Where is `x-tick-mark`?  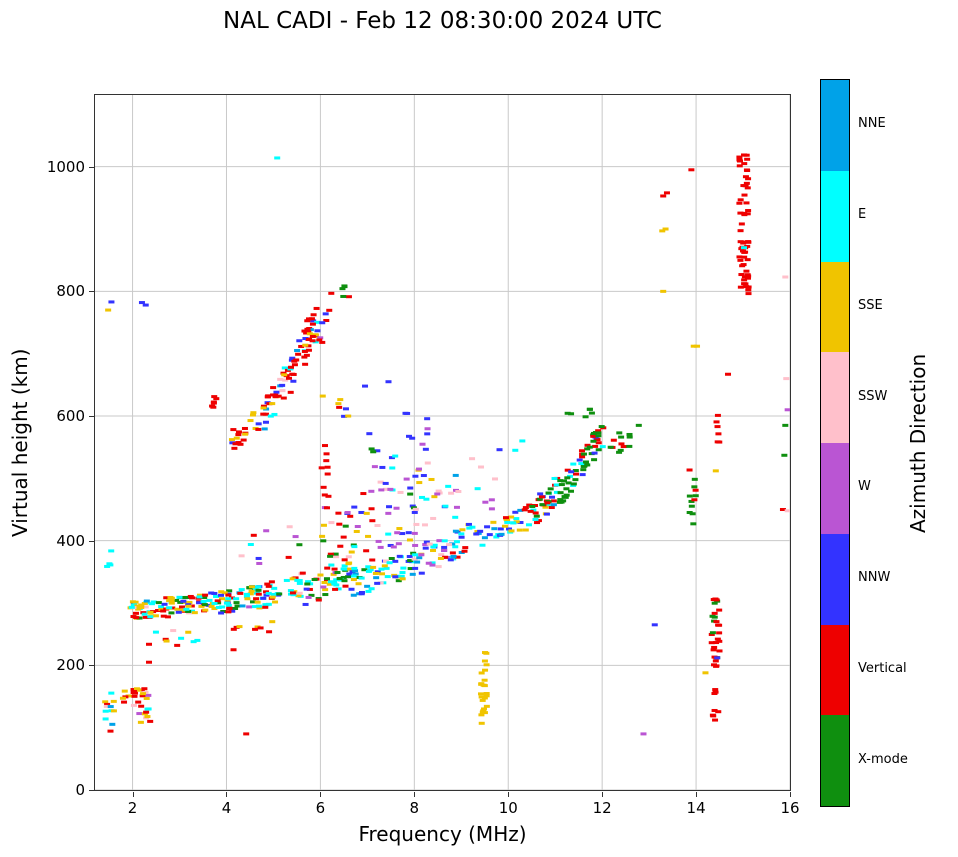
x-tick-mark is located at coordinates (790, 794).